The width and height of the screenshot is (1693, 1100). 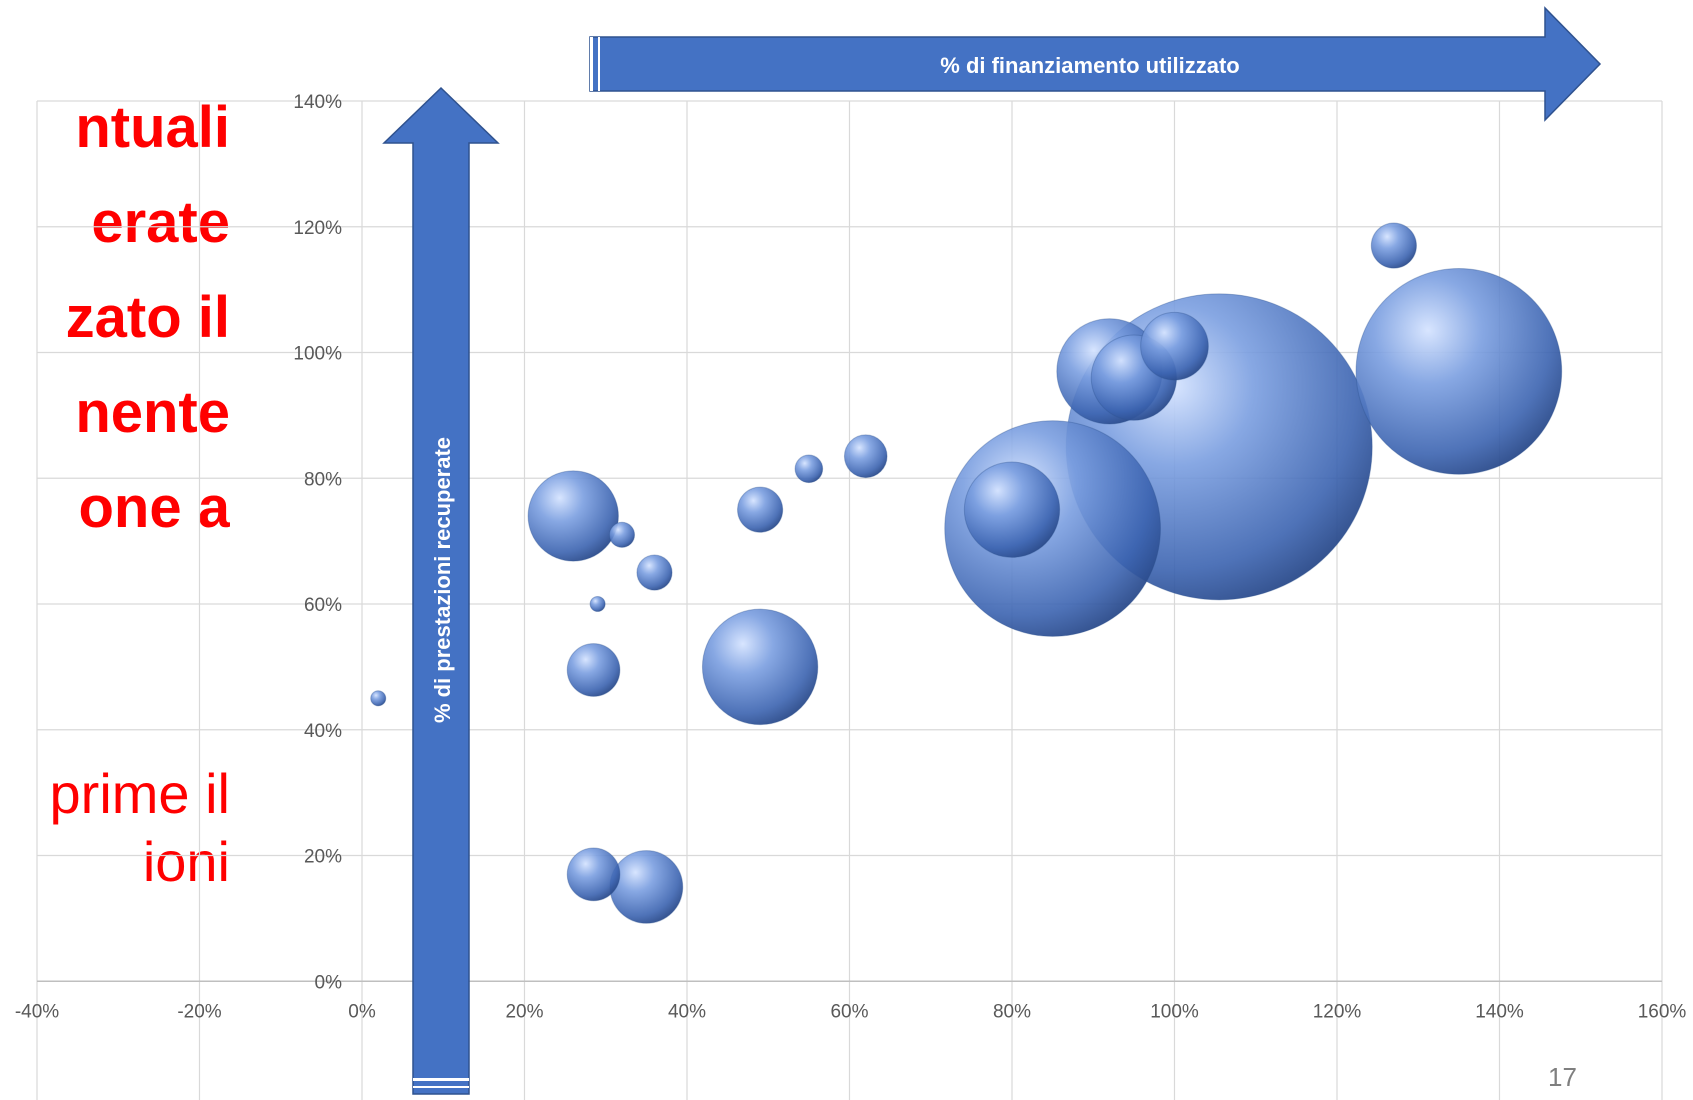 What do you see at coordinates (329, 982) in the screenshot?
I see `y-tick-label: 0%` at bounding box center [329, 982].